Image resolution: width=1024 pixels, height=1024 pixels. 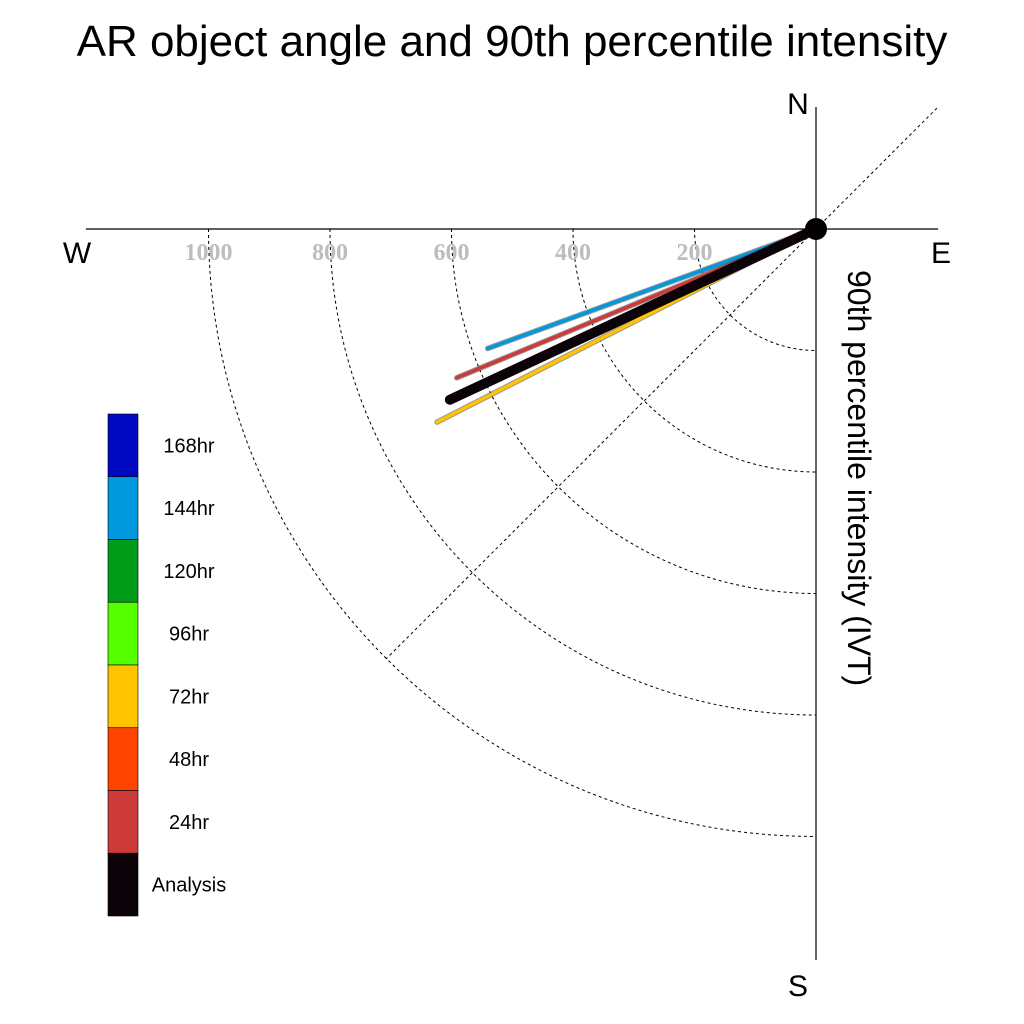 I want to click on compass-south: S, so click(x=798, y=986).